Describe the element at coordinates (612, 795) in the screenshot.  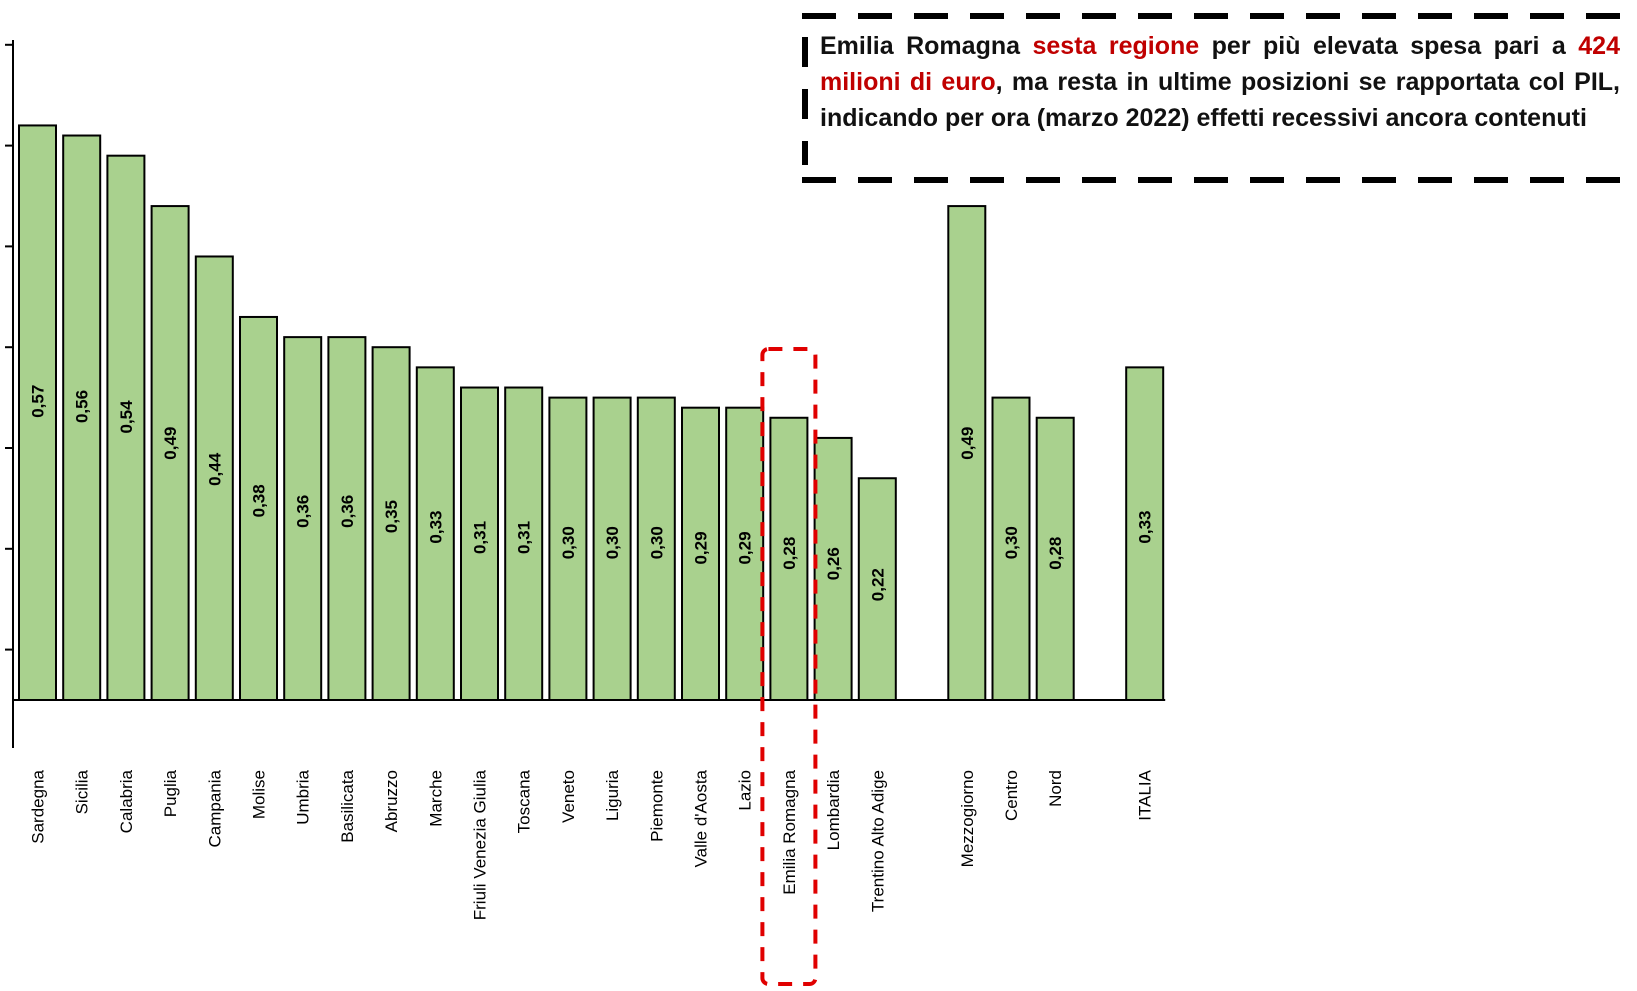
I see `category-label: Liguria` at that location.